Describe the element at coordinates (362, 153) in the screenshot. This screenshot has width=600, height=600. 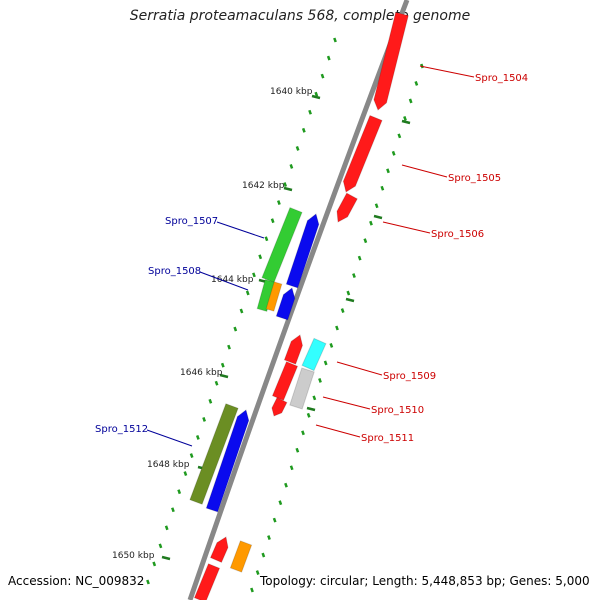
I see `gene-spro-1505-feature` at that location.